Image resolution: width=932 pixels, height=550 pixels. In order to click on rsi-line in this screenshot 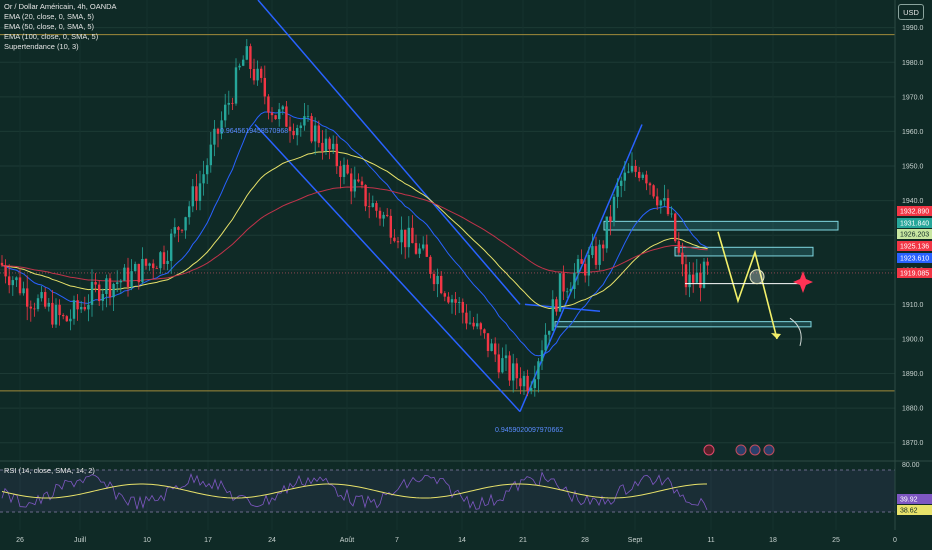, I will do `click(354, 490)`.